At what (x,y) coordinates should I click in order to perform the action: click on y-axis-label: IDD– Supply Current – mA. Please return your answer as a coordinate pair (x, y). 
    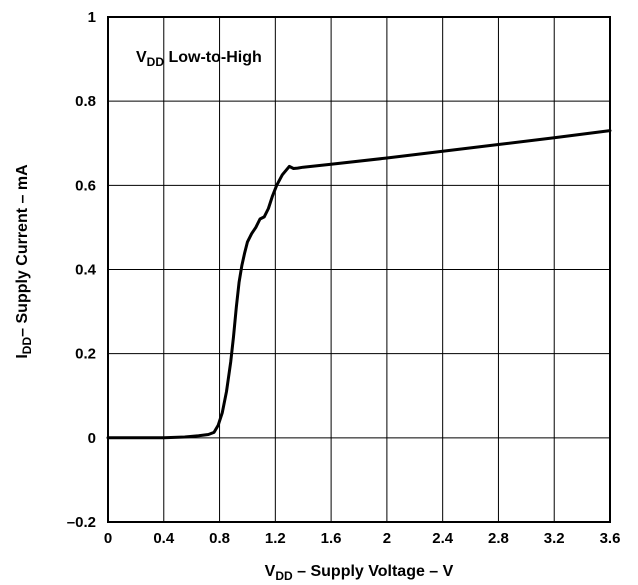
    Looking at the image, I should click on (24, 261).